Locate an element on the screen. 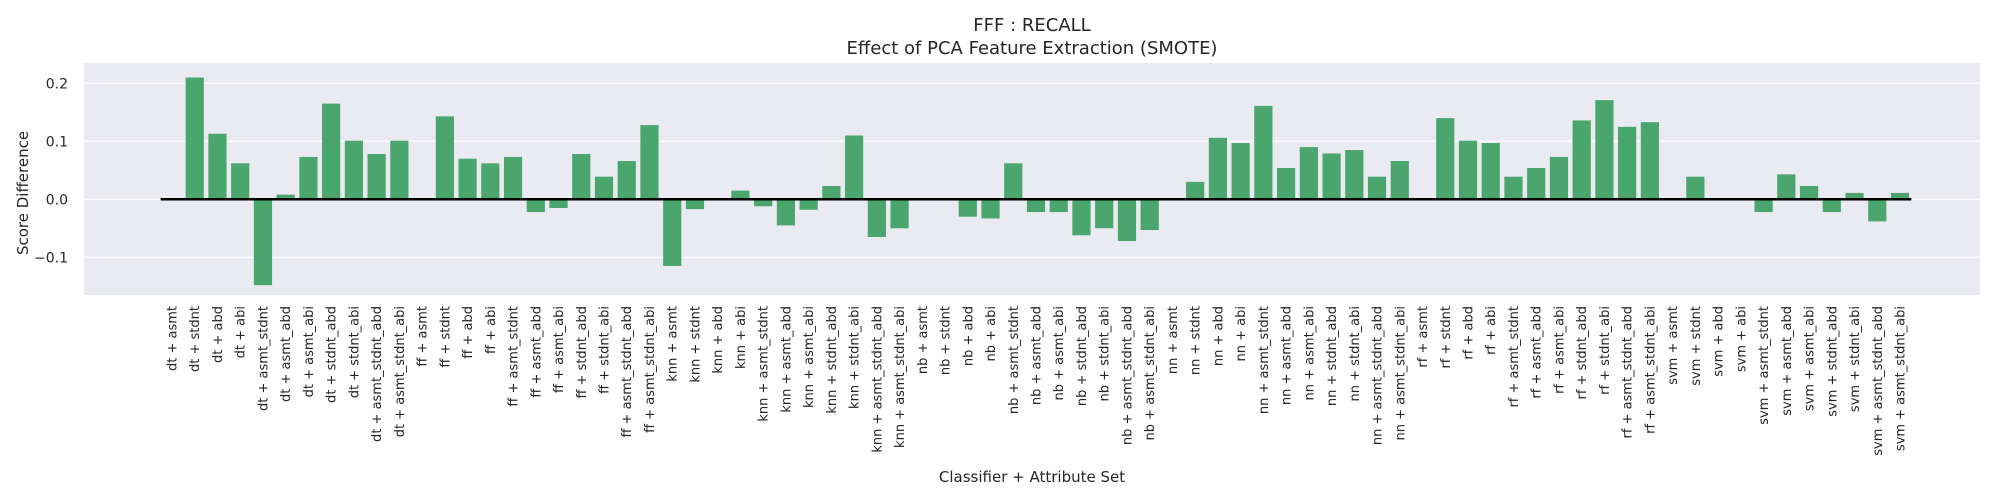  x-tick-label: nb + asmt is located at coordinates (923, 340).